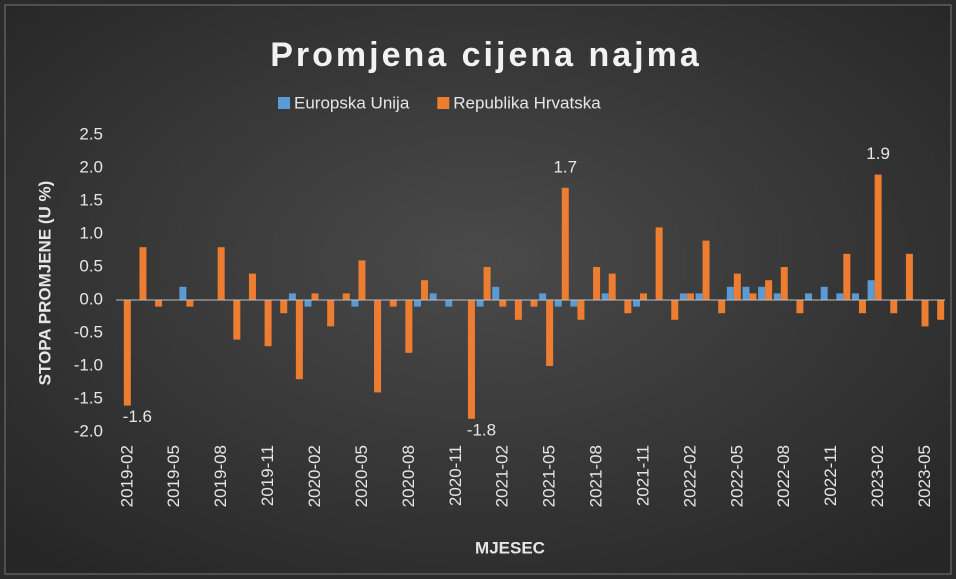  I want to click on x-tick-label: 2022-11, so click(830, 475).